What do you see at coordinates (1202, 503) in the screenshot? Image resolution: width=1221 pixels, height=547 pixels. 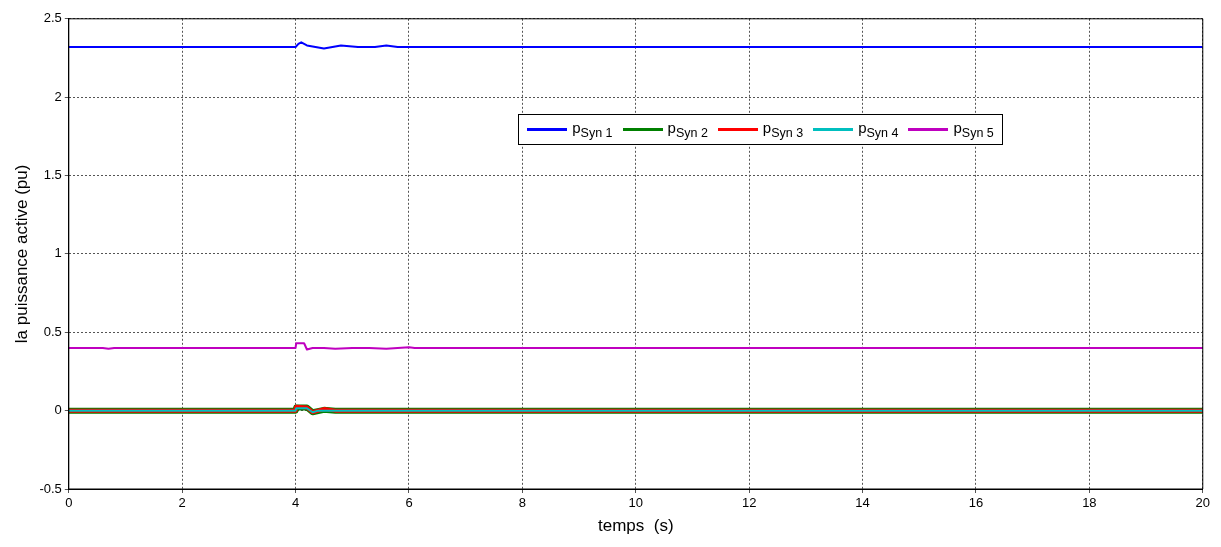 I see `x-tick-label: 20` at bounding box center [1202, 503].